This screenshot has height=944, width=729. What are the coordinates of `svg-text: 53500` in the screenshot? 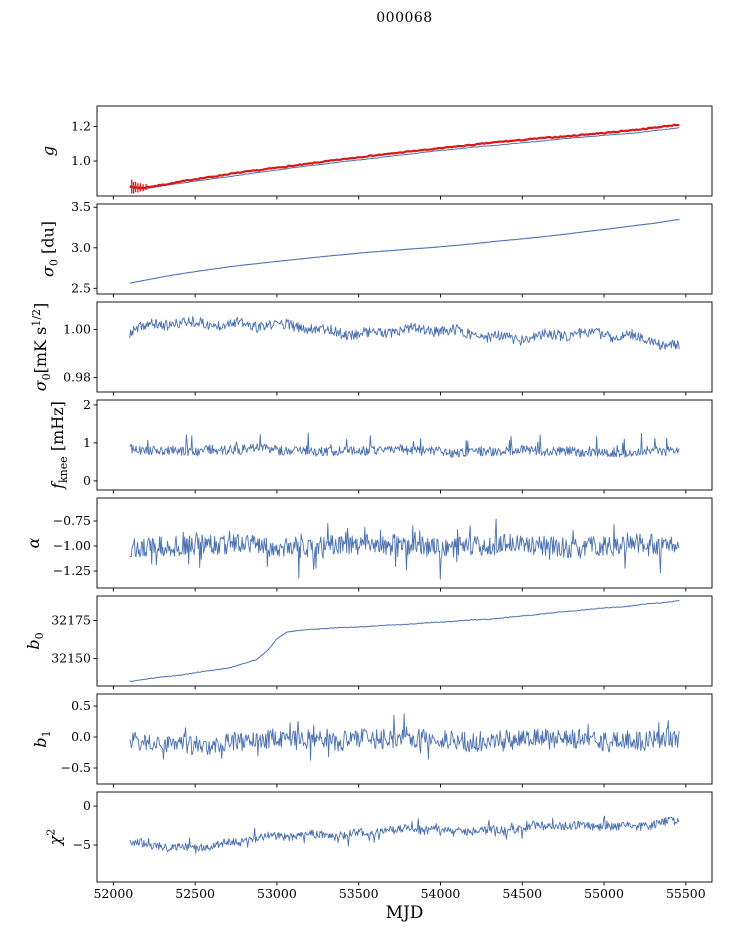 It's located at (359, 893).